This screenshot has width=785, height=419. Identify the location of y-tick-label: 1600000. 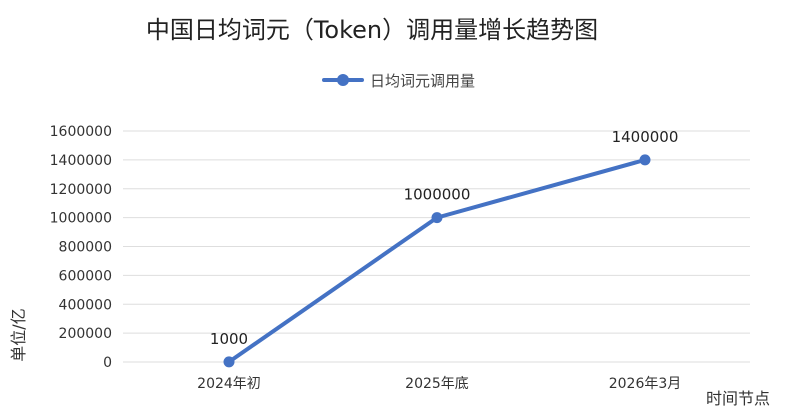
(81, 132).